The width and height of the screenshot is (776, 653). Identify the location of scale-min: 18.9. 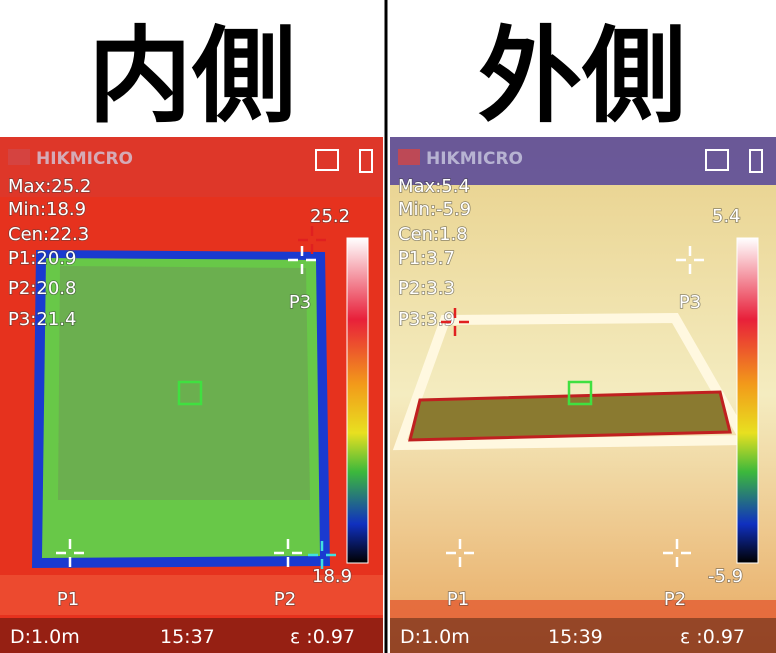
(332, 576).